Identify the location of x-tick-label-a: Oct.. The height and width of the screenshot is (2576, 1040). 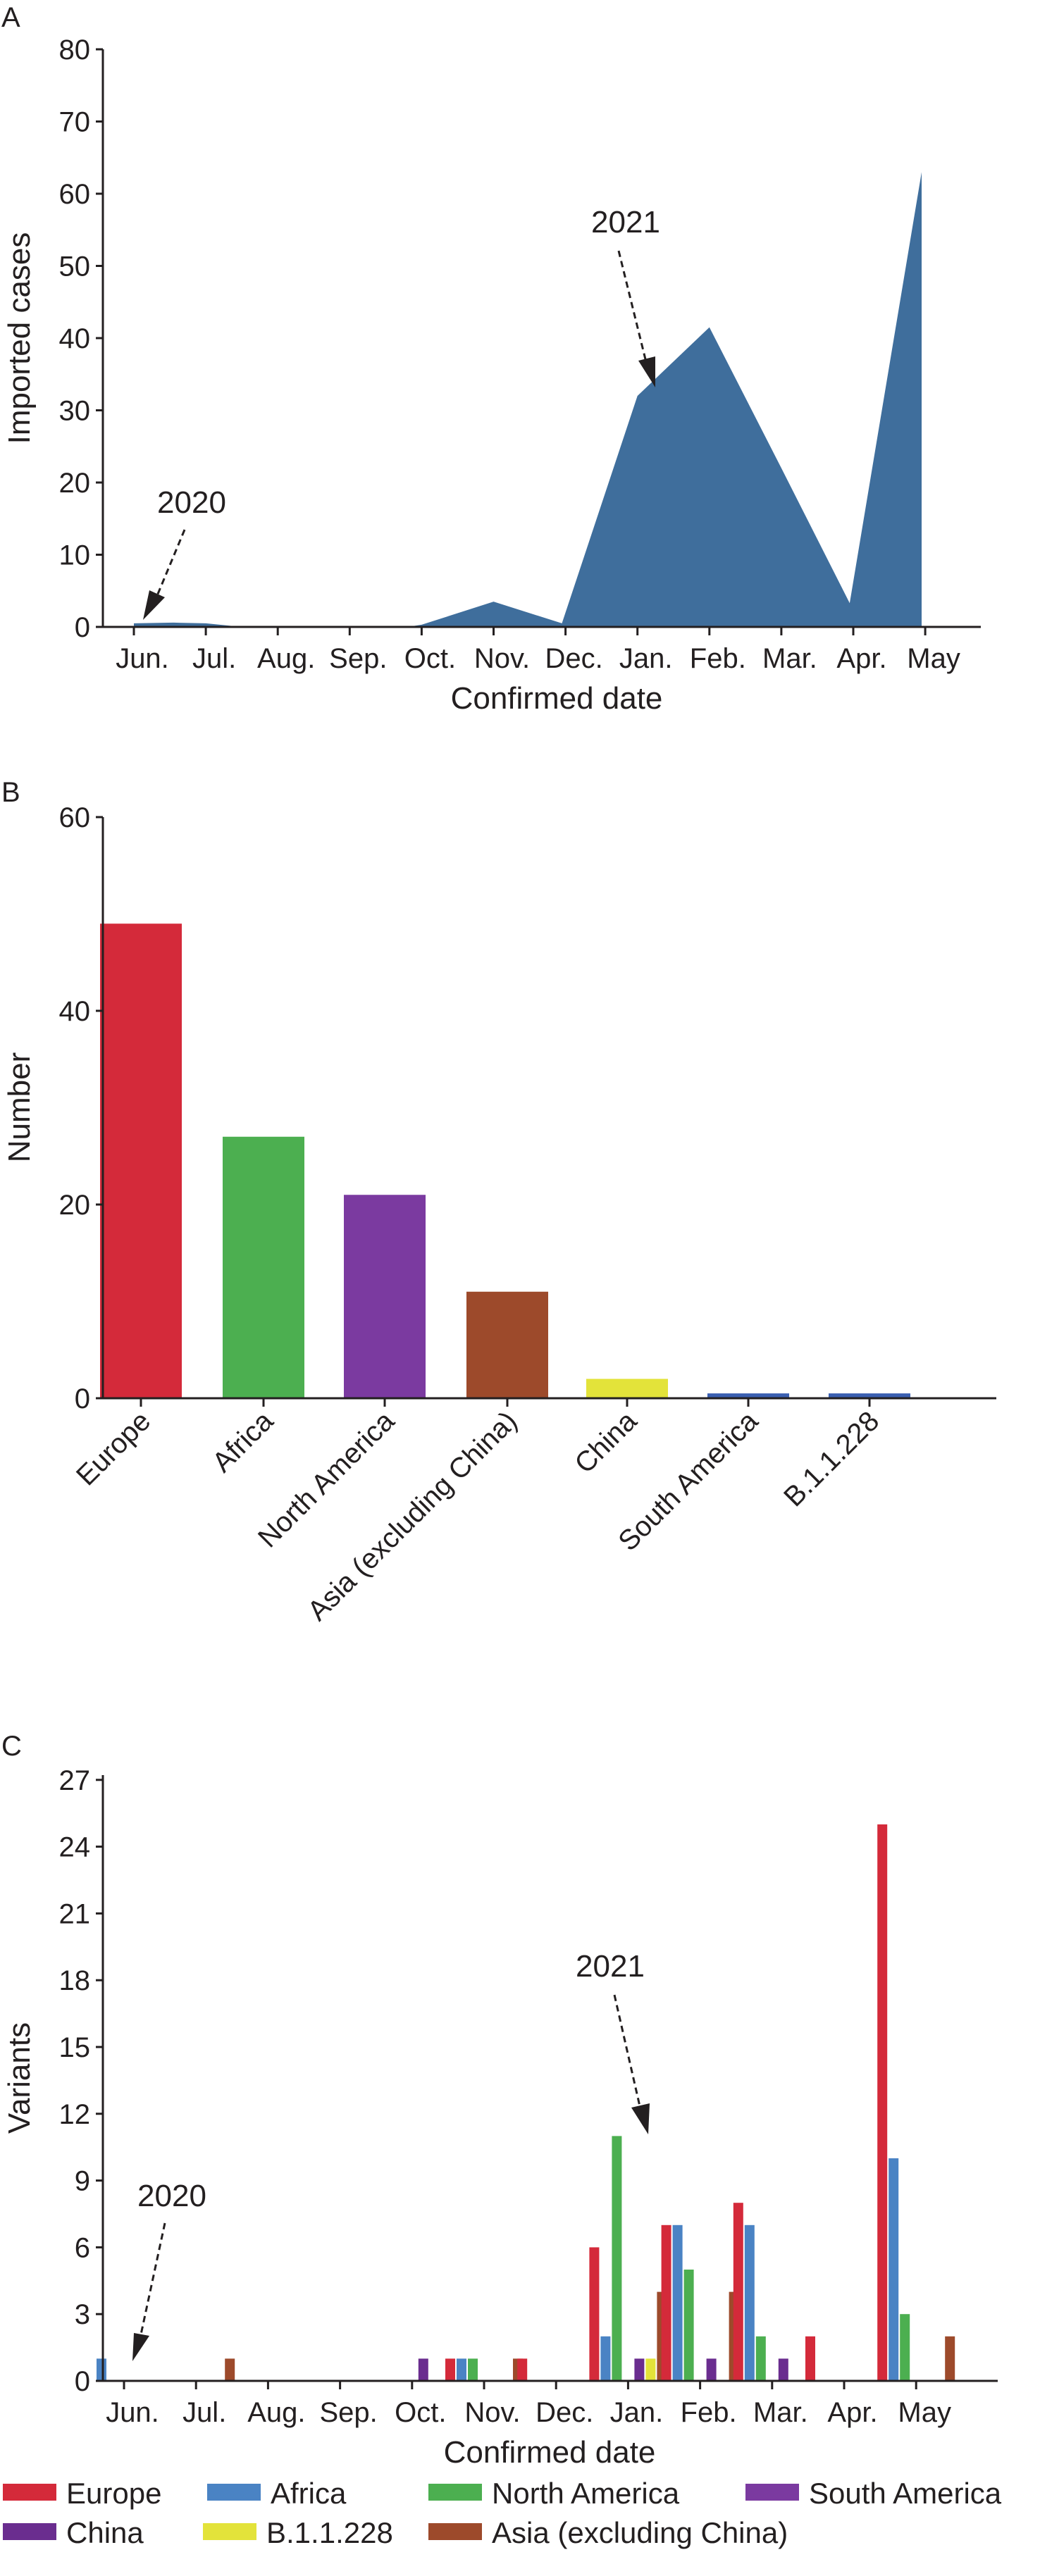
(430, 658).